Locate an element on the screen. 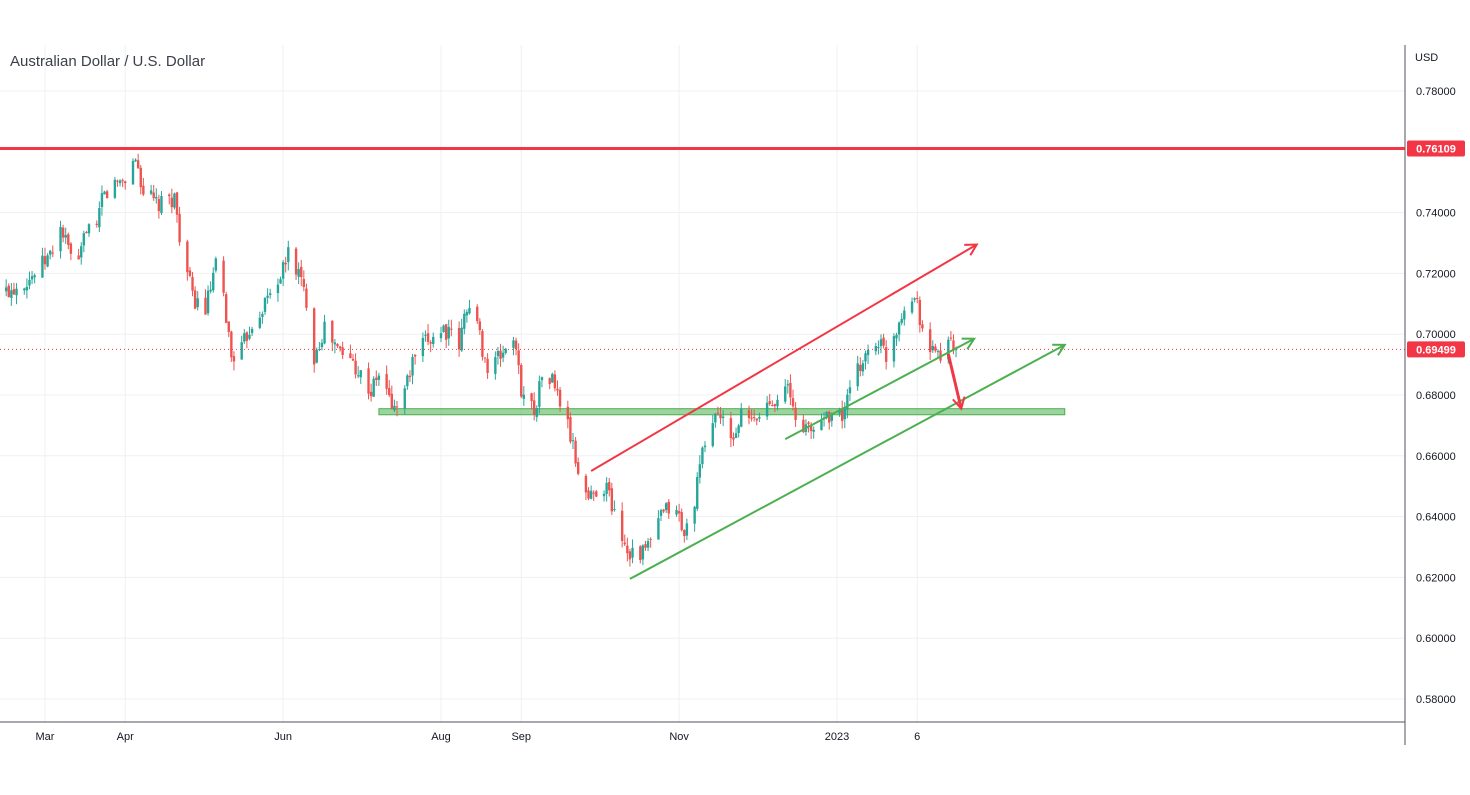 The height and width of the screenshot is (795, 1470). current-price-badge-label: 0.69499 is located at coordinates (1436, 350).